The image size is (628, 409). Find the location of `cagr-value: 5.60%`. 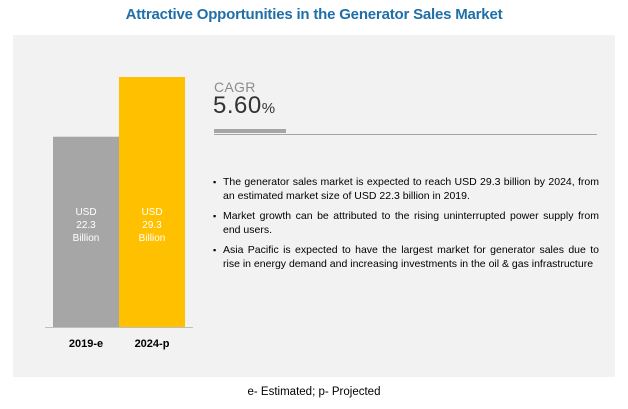

cagr-value: 5.60% is located at coordinates (244, 106).